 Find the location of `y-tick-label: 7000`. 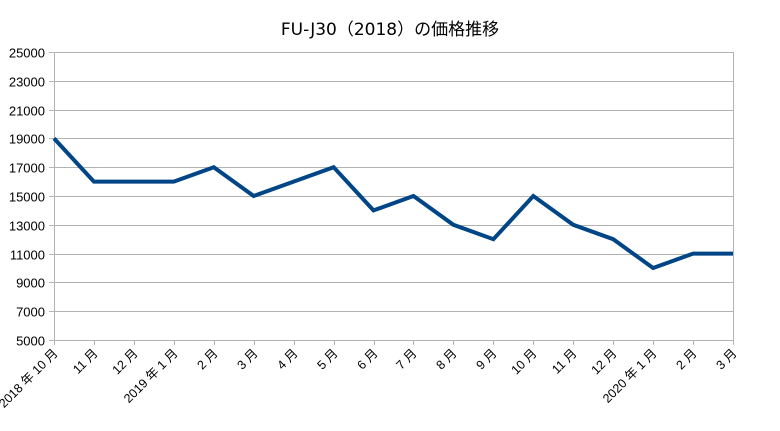

y-tick-label: 7000 is located at coordinates (30, 312).